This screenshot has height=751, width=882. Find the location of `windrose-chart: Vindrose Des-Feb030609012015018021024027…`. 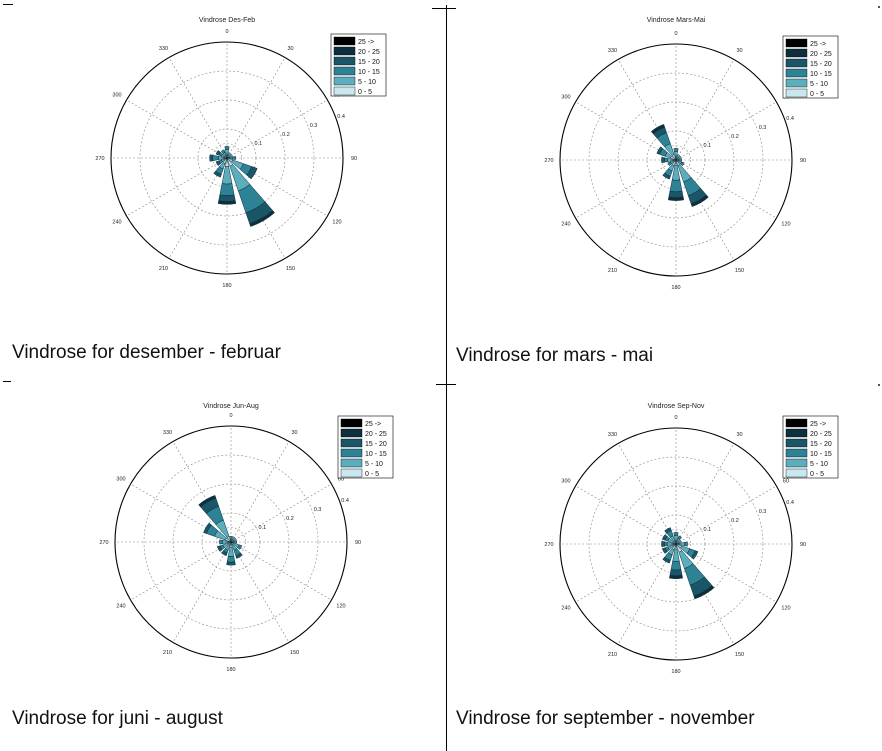

windrose-chart: Vindrose Des-Feb030609012015018021024027… is located at coordinates (241, 153).